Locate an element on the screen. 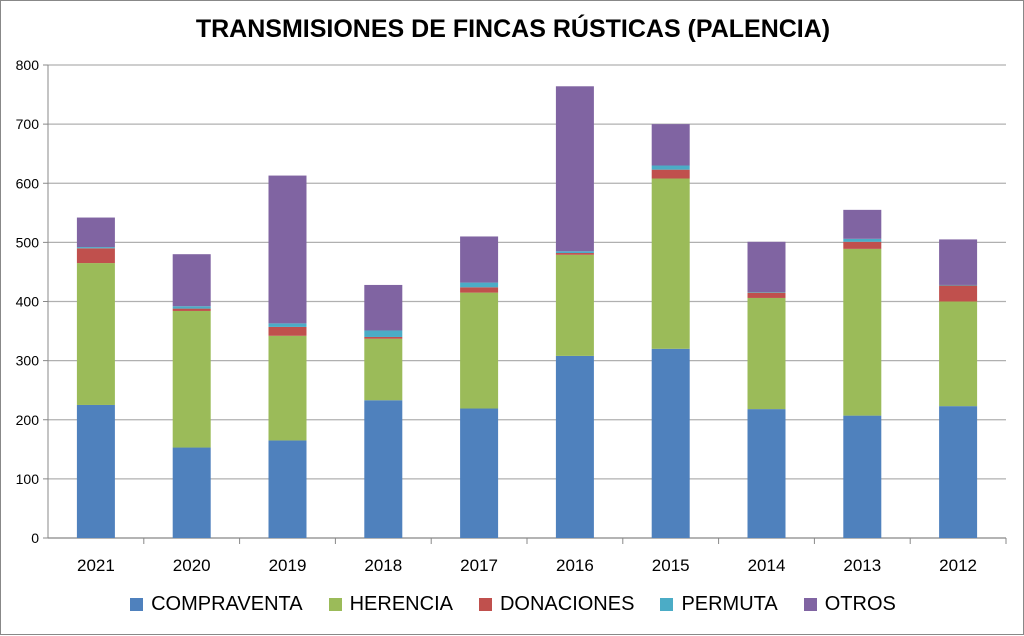  bar-herencia-2012 is located at coordinates (958, 354).